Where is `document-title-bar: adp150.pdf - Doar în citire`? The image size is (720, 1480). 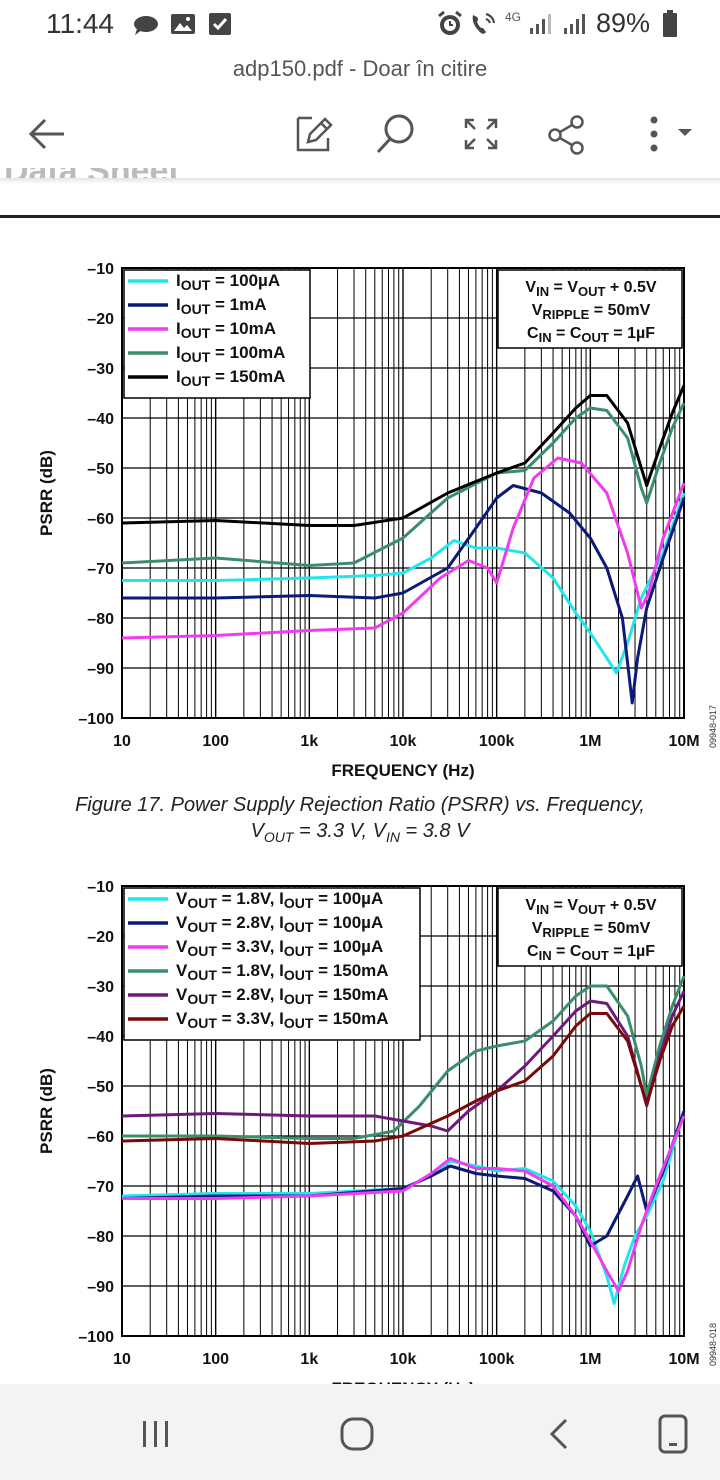 document-title-bar: adp150.pdf - Doar în citire is located at coordinates (360, 70).